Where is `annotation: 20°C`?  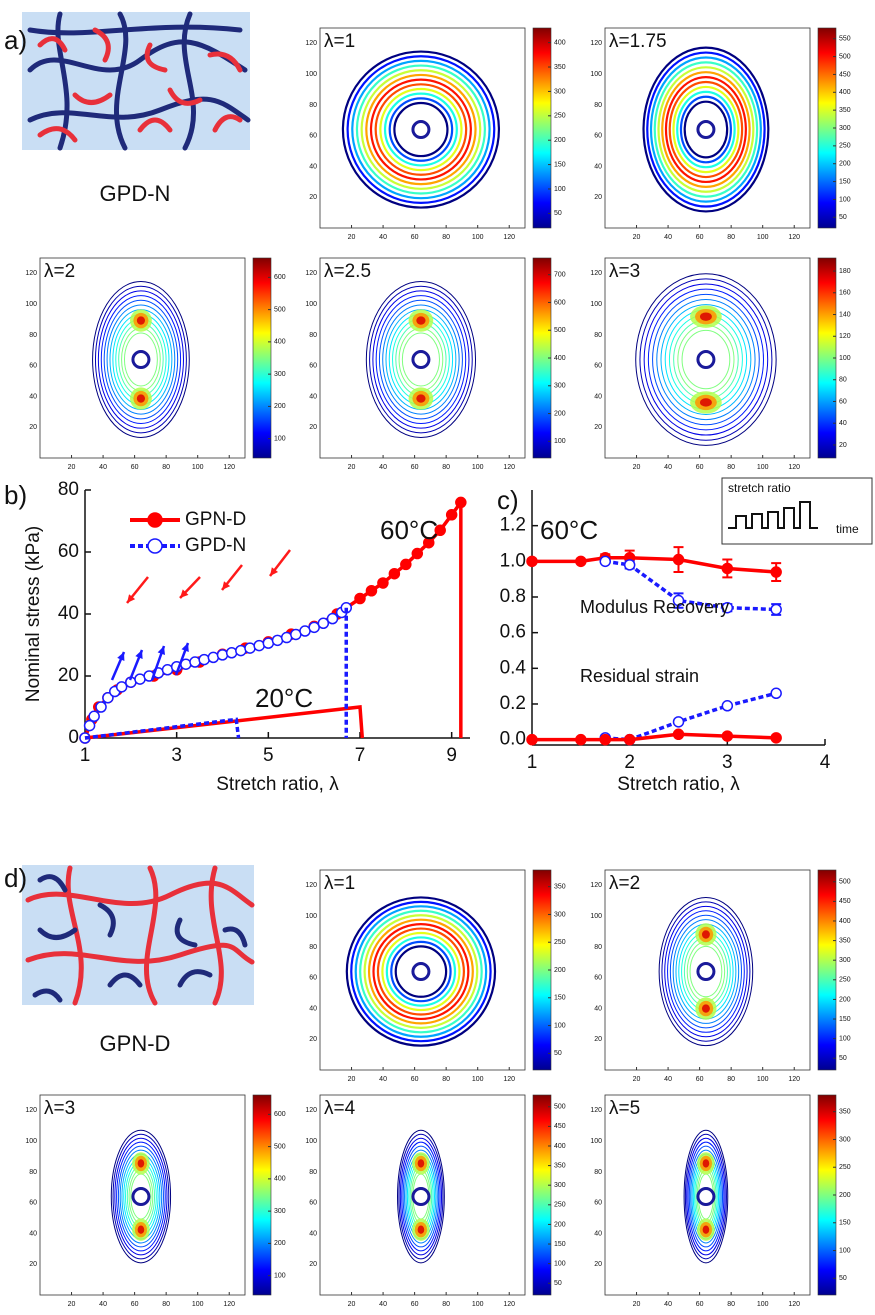 annotation: 20°C is located at coordinates (284, 698).